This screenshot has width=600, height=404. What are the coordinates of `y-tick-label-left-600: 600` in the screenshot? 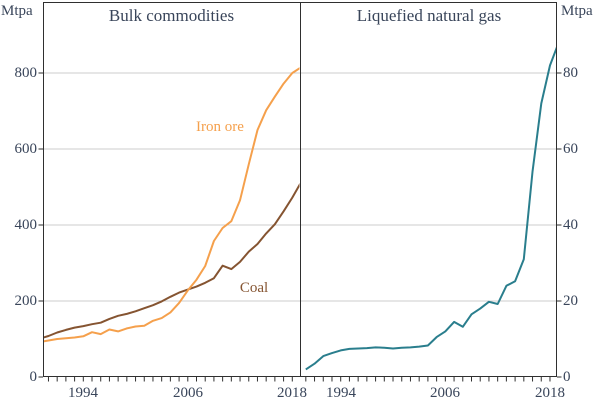 It's located at (26, 149).